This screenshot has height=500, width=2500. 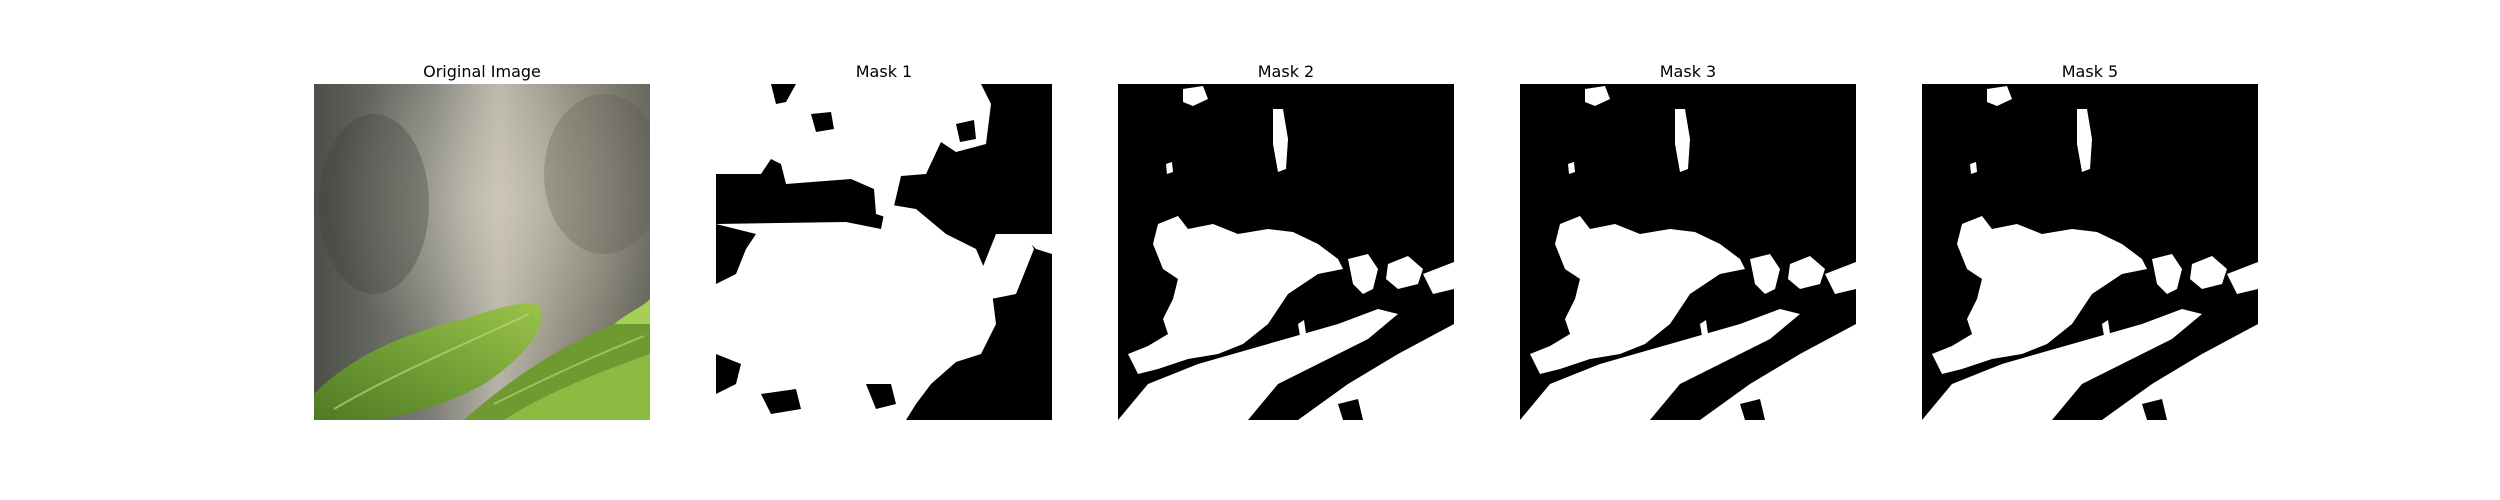 What do you see at coordinates (884, 252) in the screenshot?
I see `mask-1-image` at bounding box center [884, 252].